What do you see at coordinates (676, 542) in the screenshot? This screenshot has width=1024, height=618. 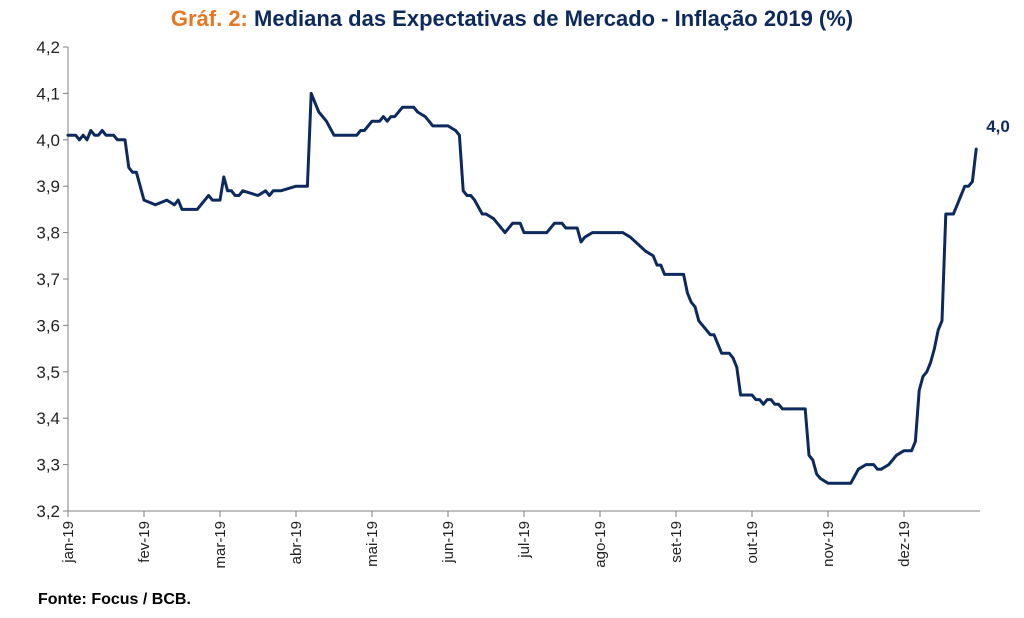 I see `x-tick-label: set-19` at bounding box center [676, 542].